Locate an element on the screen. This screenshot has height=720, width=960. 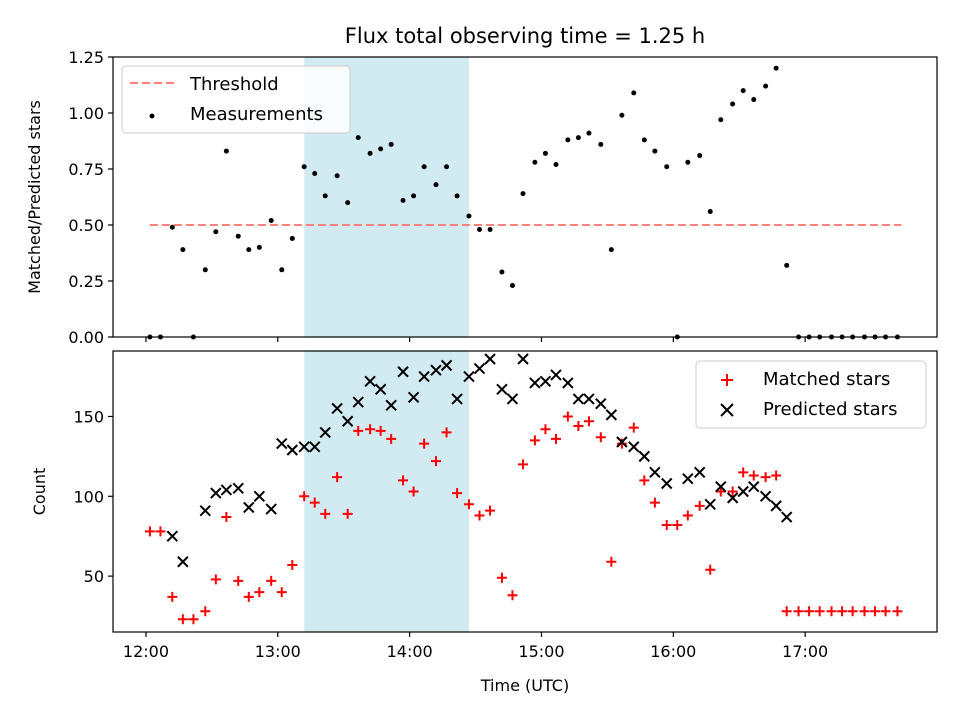
legend-measurement-label: Measurements is located at coordinates (256, 114).